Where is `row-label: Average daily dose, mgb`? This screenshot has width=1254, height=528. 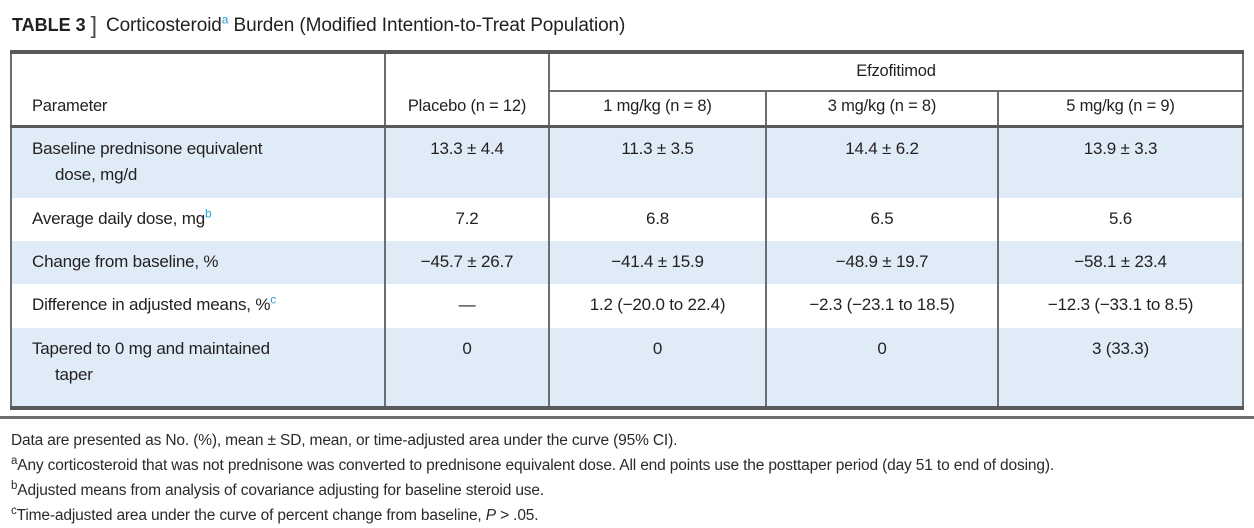
row-label: Average daily dose, mgb is located at coordinates (198, 219).